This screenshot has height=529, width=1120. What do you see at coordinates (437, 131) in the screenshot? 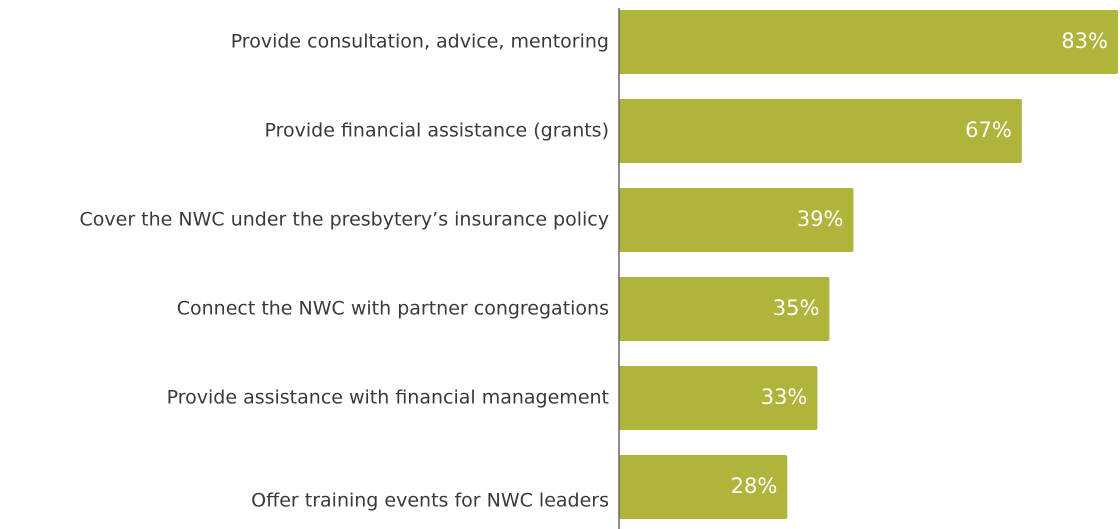
I see `category-label: Provide financial assistance (grants)` at bounding box center [437, 131].